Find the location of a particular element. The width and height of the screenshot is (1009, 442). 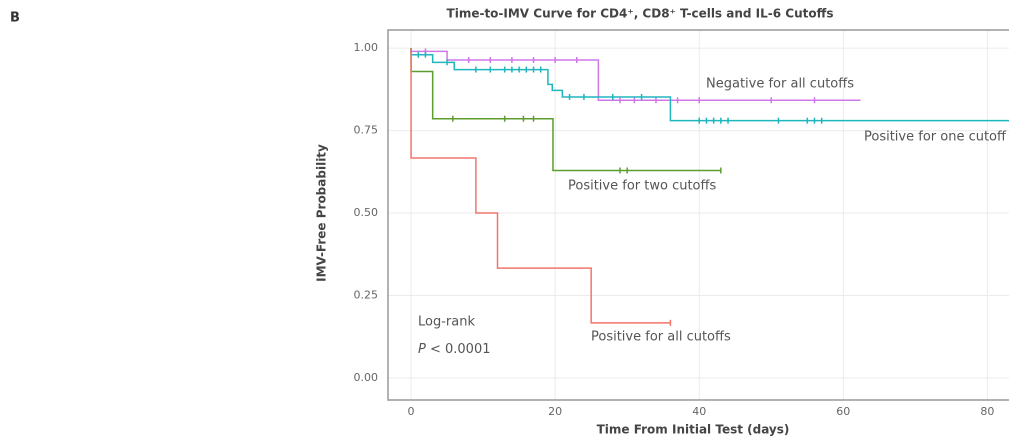

annotation: P < 0.0001 is located at coordinates (454, 349).